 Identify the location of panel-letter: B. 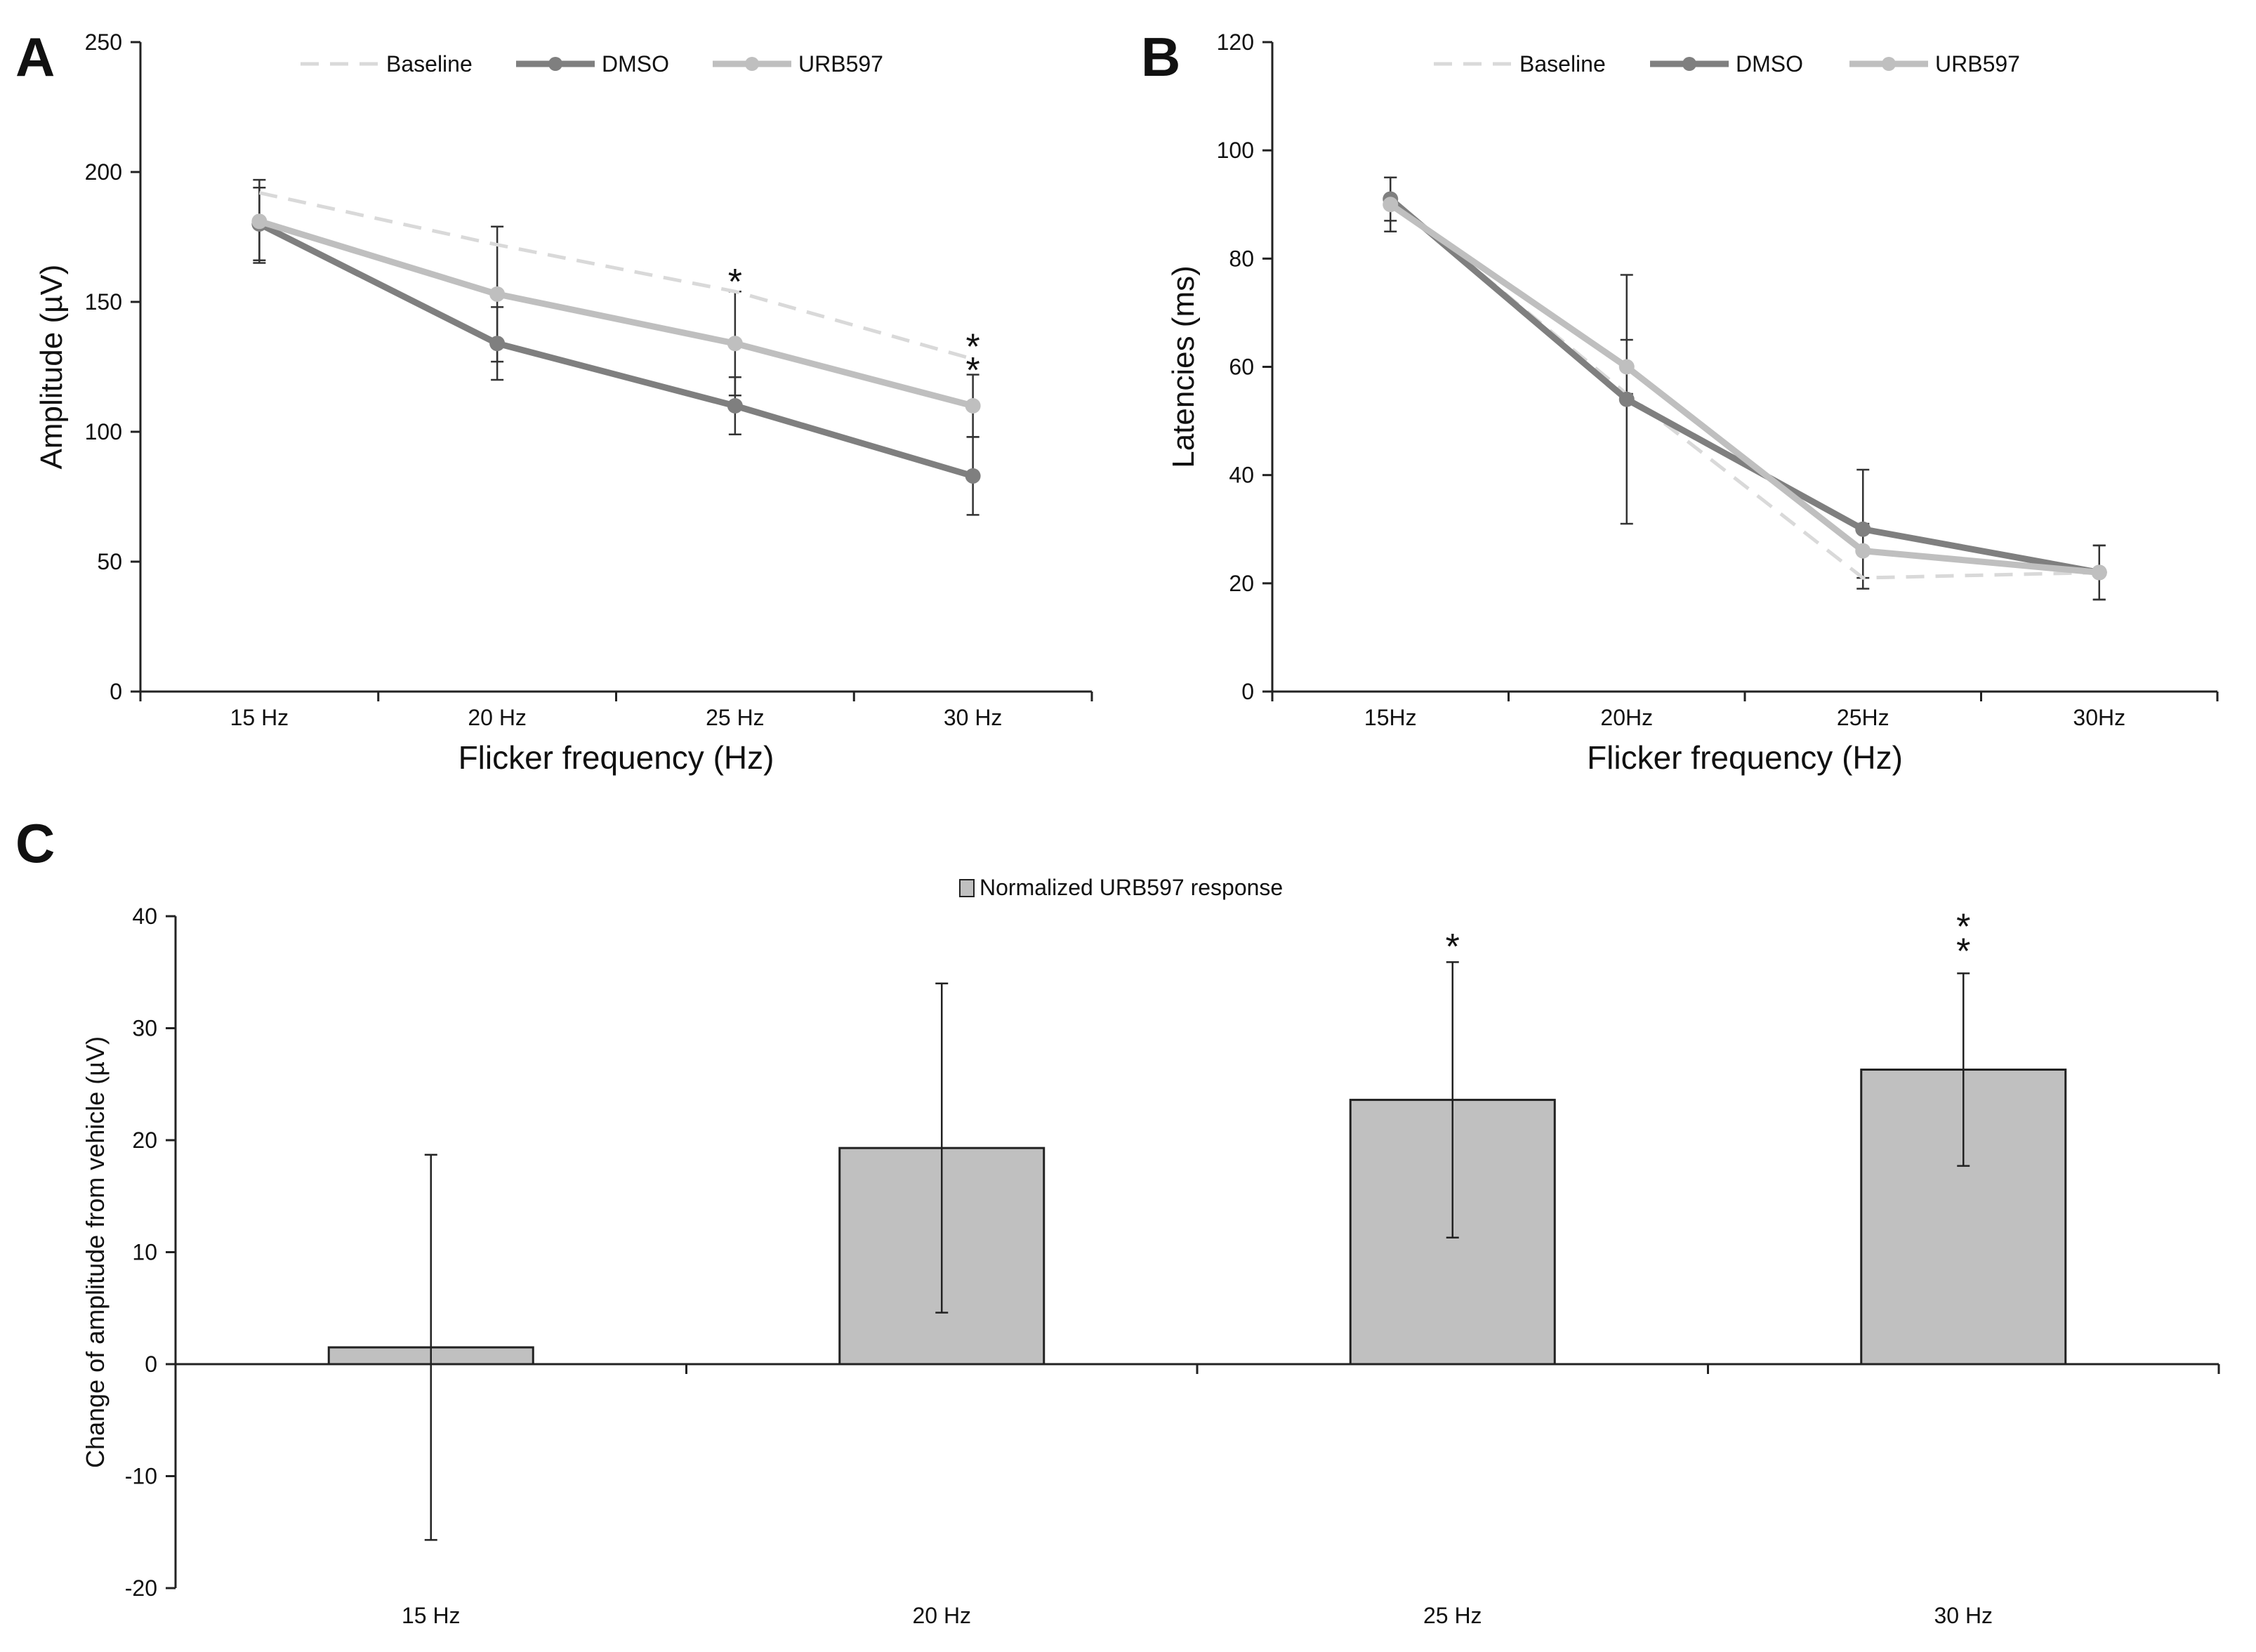
(1160, 57).